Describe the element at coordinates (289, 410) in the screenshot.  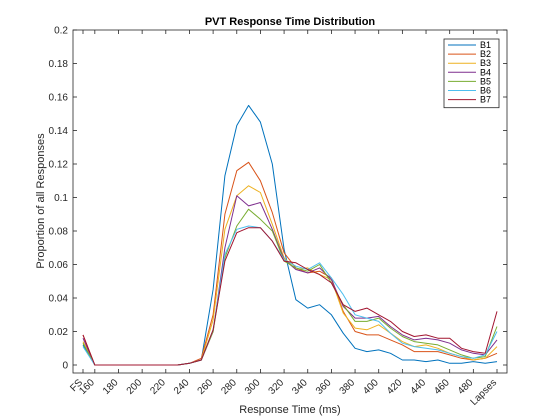
I see `x-axis-label: Response Time (ms)` at that location.